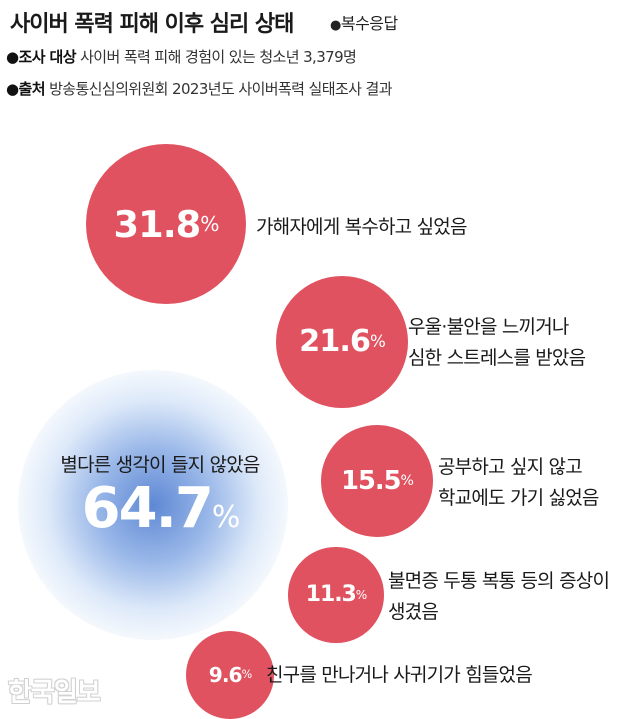  What do you see at coordinates (488, 327) in the screenshot?
I see `bubble-label-line: 우울·불안을 느끼거나` at bounding box center [488, 327].